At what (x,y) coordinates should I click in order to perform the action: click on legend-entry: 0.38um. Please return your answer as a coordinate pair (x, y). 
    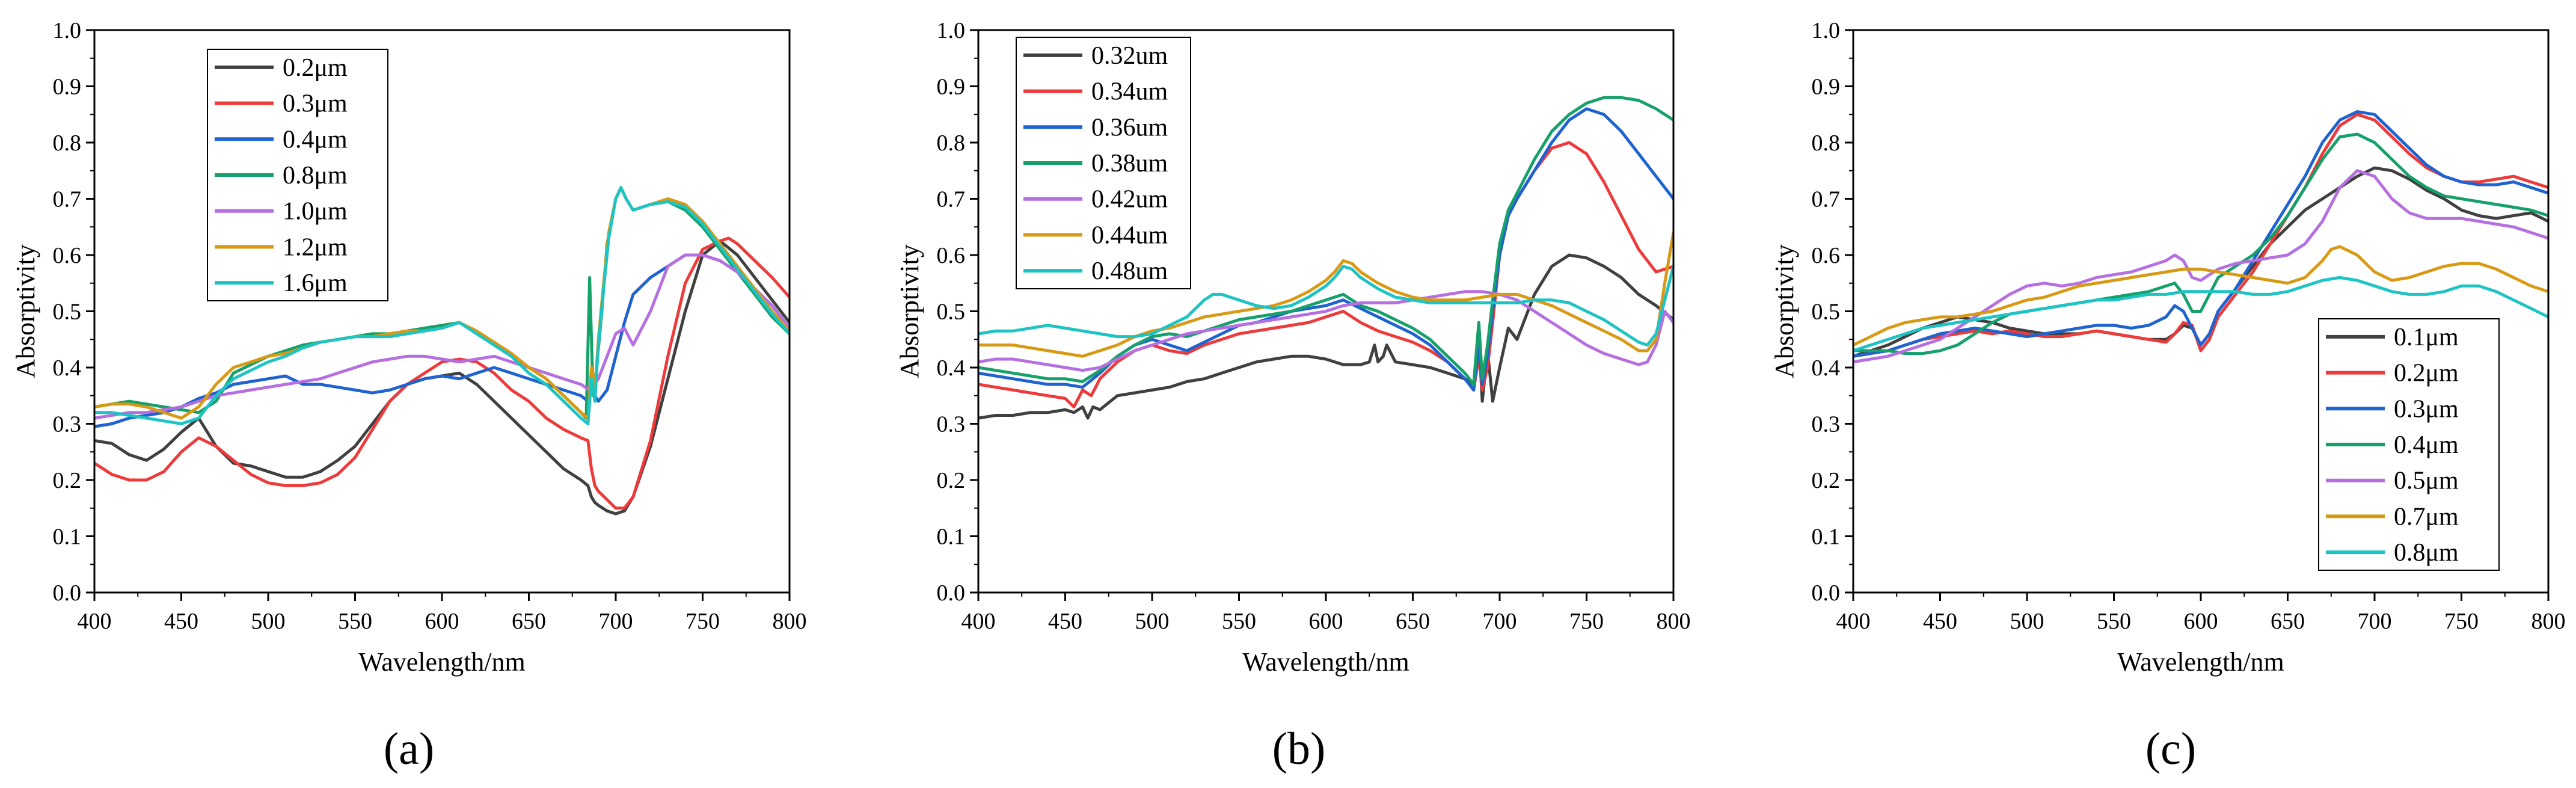
    Looking at the image, I should click on (1129, 164).